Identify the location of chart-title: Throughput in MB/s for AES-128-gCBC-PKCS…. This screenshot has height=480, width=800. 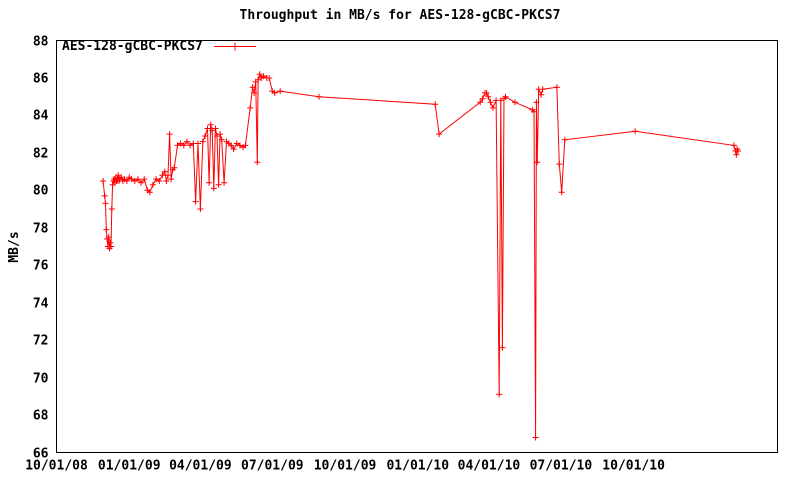
(400, 15).